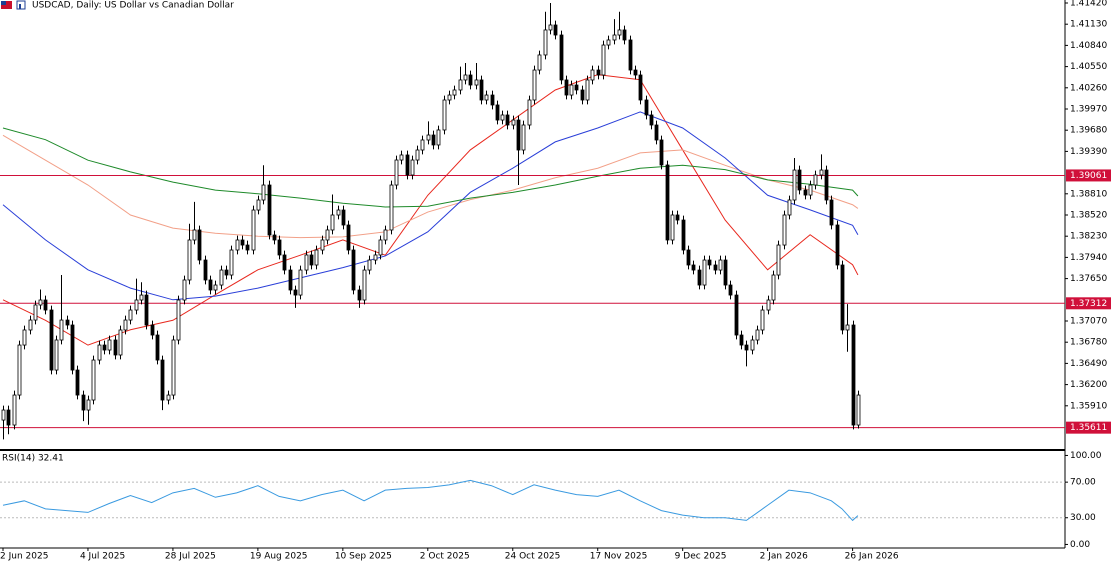 Image resolution: width=1112 pixels, height=561 pixels. What do you see at coordinates (430, 500) in the screenshot?
I see `rsi-line` at bounding box center [430, 500].